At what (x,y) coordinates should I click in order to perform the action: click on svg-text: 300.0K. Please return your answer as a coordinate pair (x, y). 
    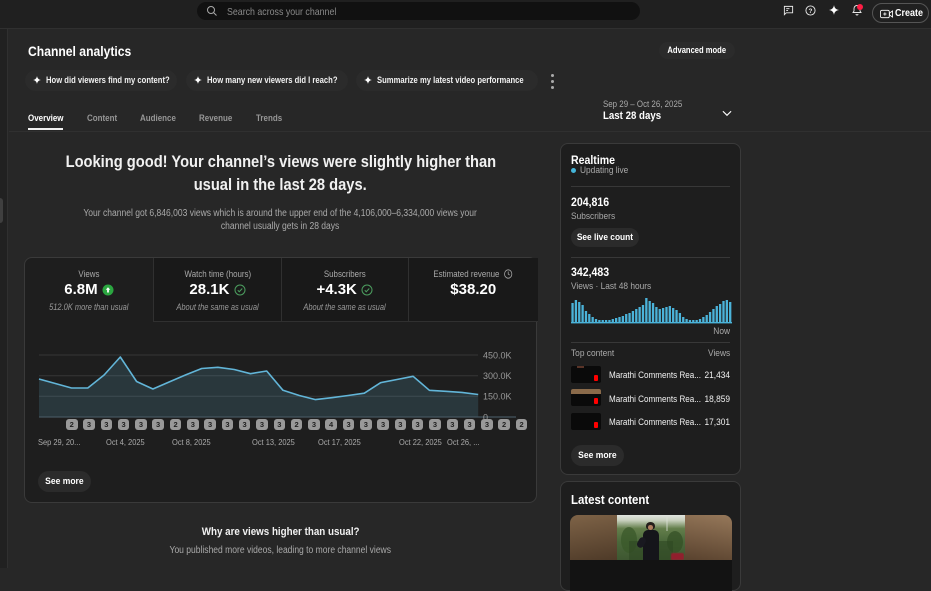
    Looking at the image, I should click on (497, 376).